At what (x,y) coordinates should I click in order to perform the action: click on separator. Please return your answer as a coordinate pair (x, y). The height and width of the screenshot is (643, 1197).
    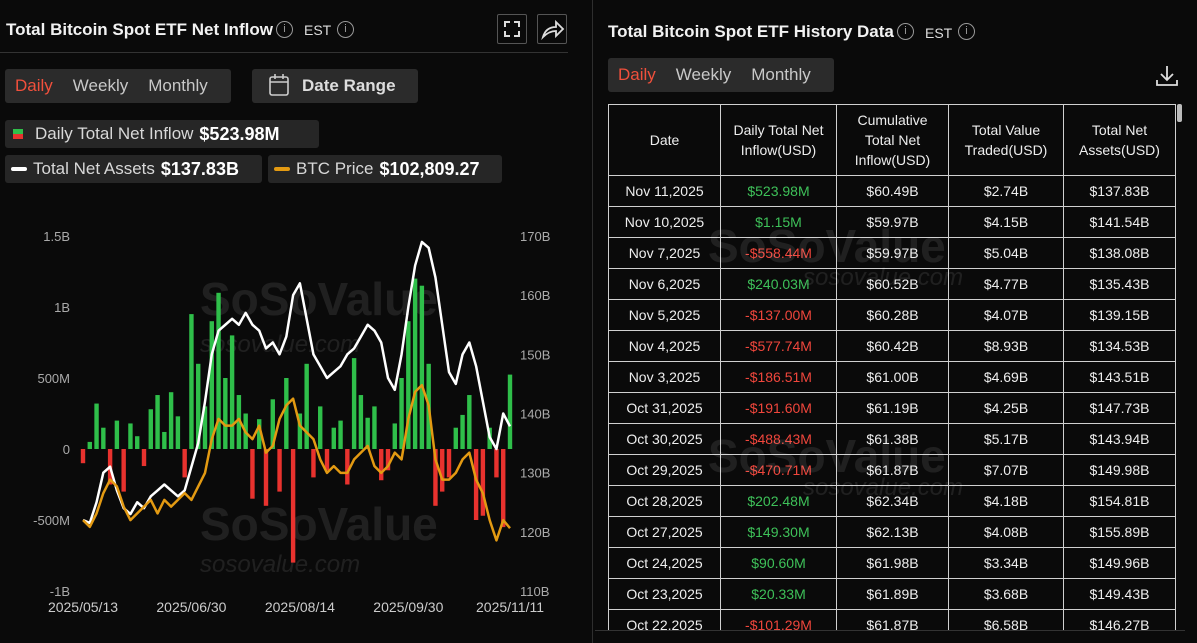
    Looking at the image, I should click on (284, 52).